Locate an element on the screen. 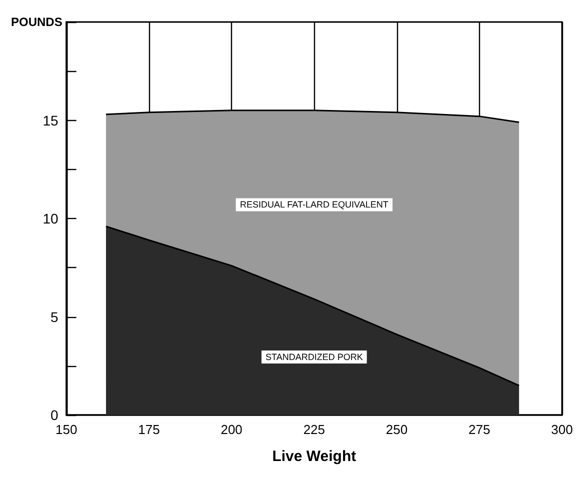  x-tick-label: 275 is located at coordinates (479, 429).